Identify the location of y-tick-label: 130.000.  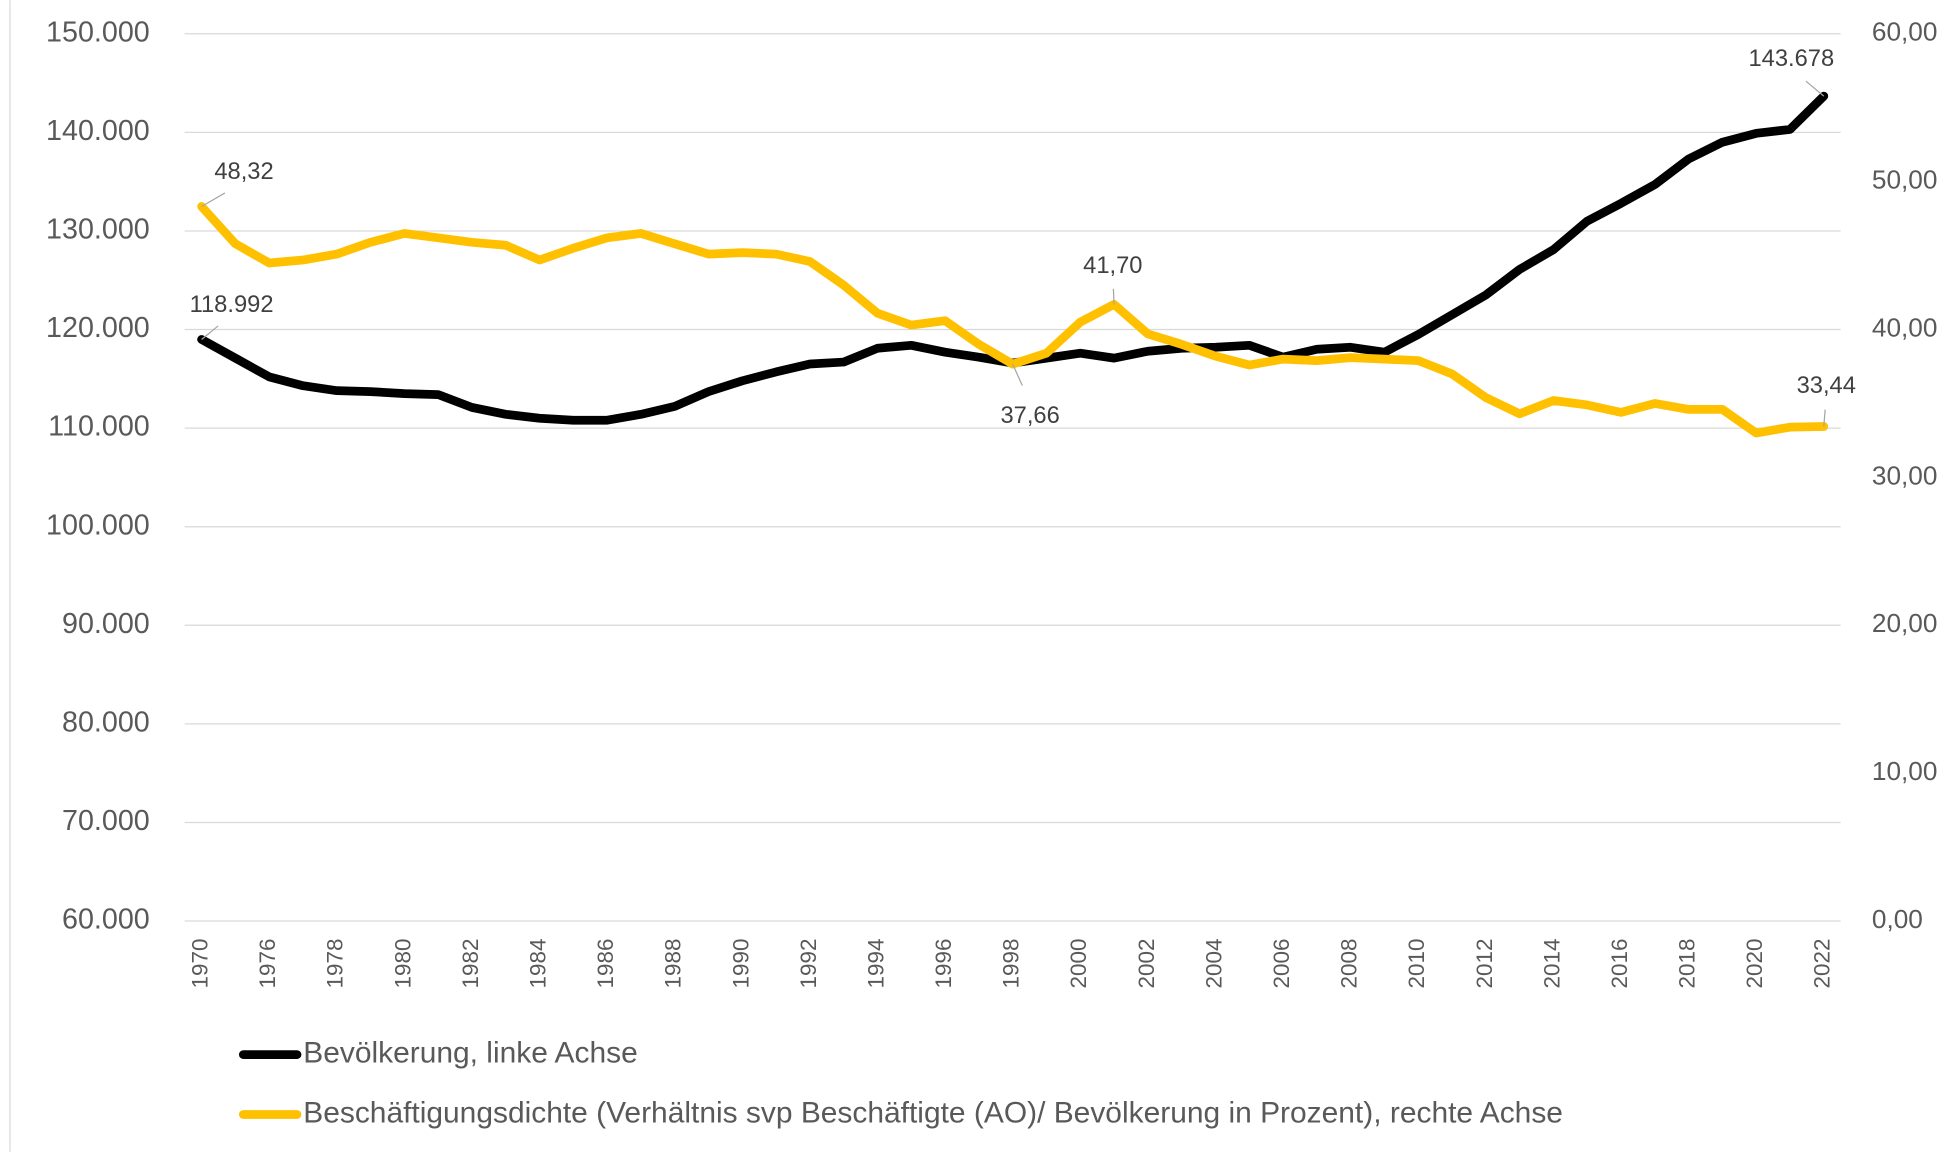
(98, 230).